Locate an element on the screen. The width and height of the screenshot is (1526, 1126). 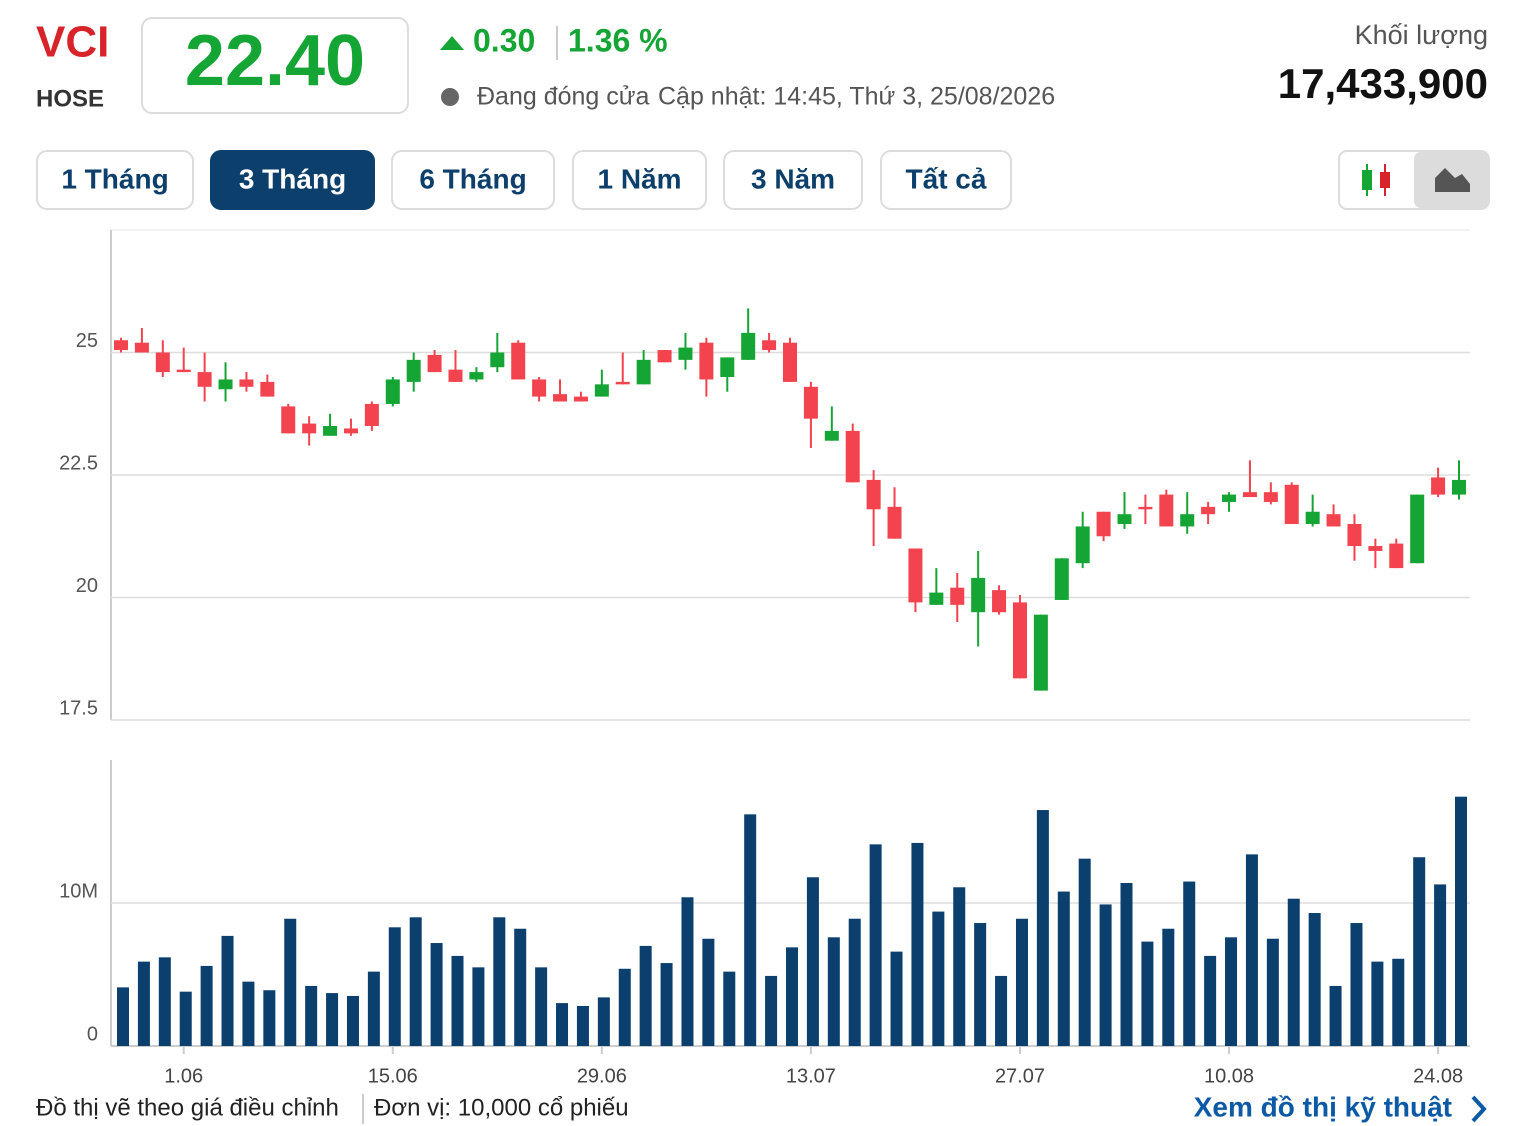
price-box is located at coordinates (275, 65).